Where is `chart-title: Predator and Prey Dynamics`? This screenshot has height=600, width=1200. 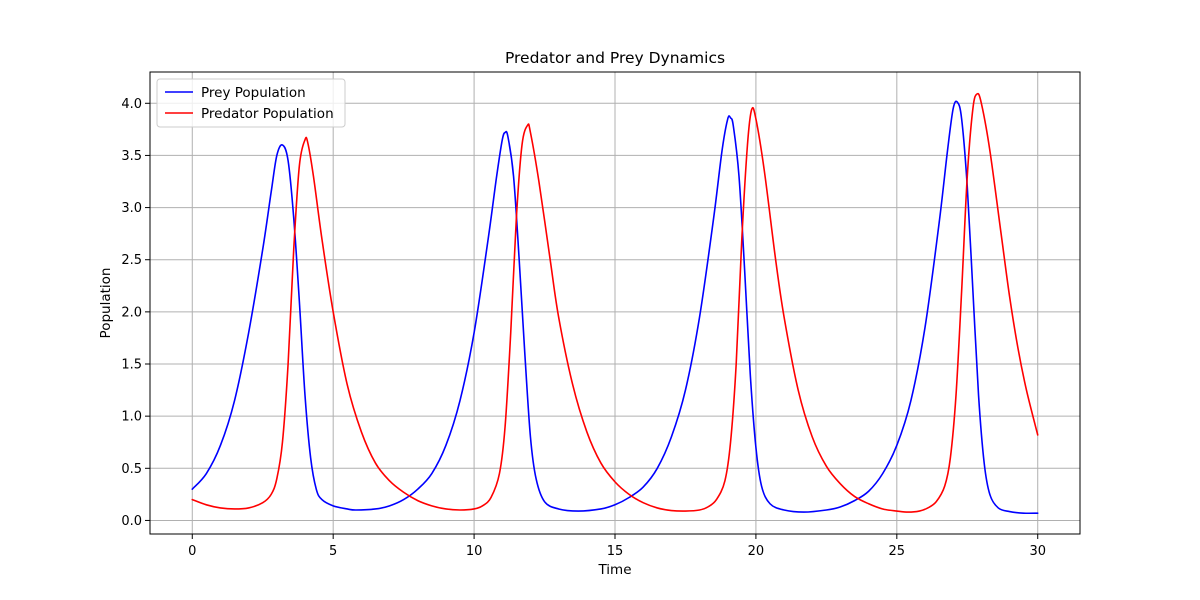 chart-title: Predator and Prey Dynamics is located at coordinates (615, 58).